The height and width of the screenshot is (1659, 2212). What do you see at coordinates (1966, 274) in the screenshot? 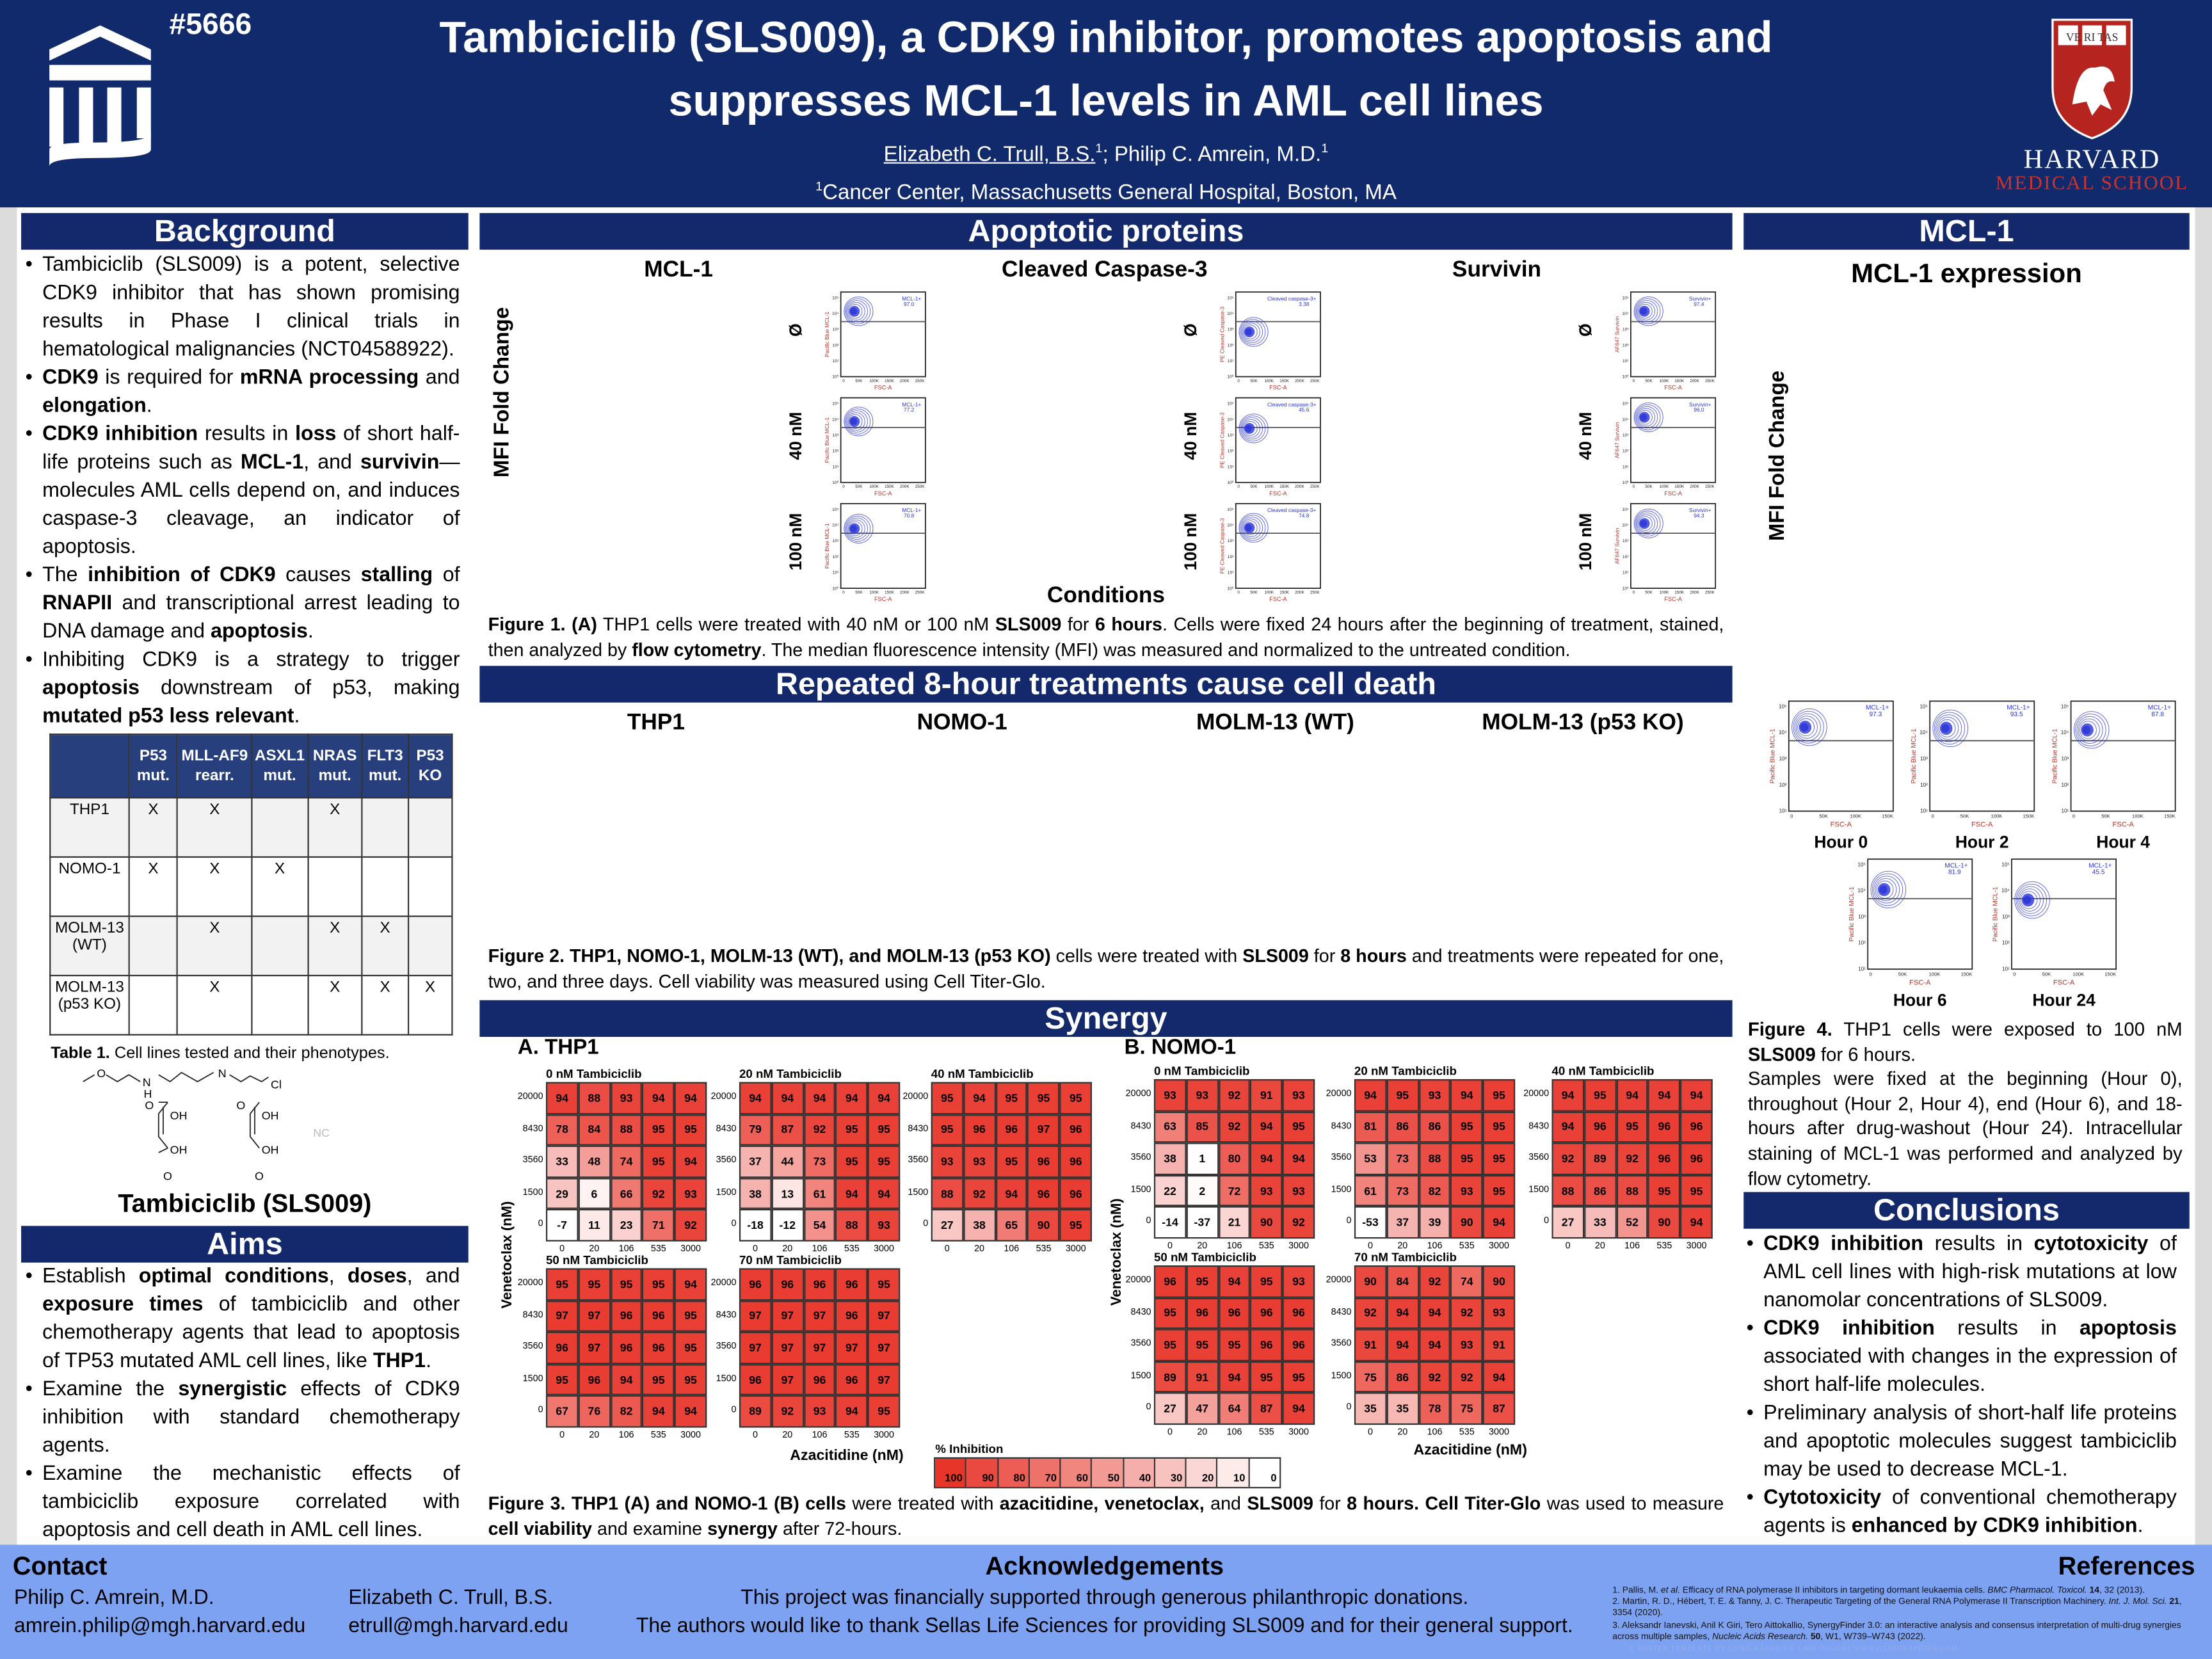
I see `mcl1-subheading: MCL-1 expression` at bounding box center [1966, 274].